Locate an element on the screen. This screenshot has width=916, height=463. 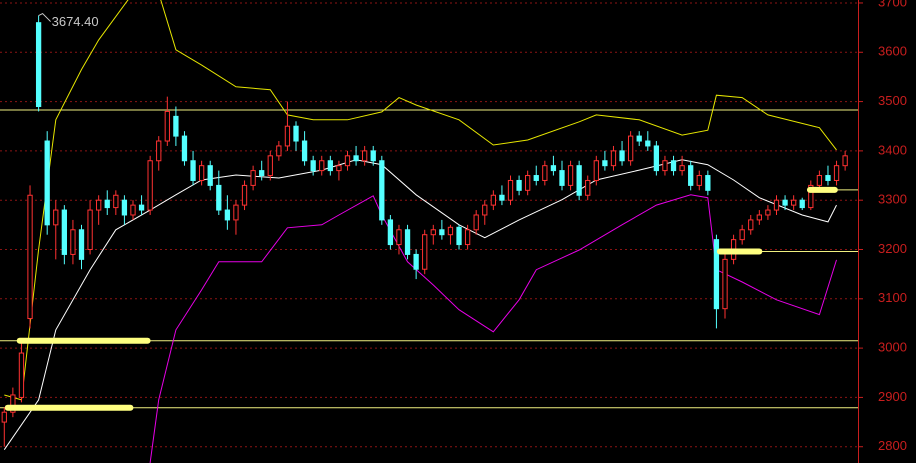
annotation-pointer is located at coordinates (44, 17).